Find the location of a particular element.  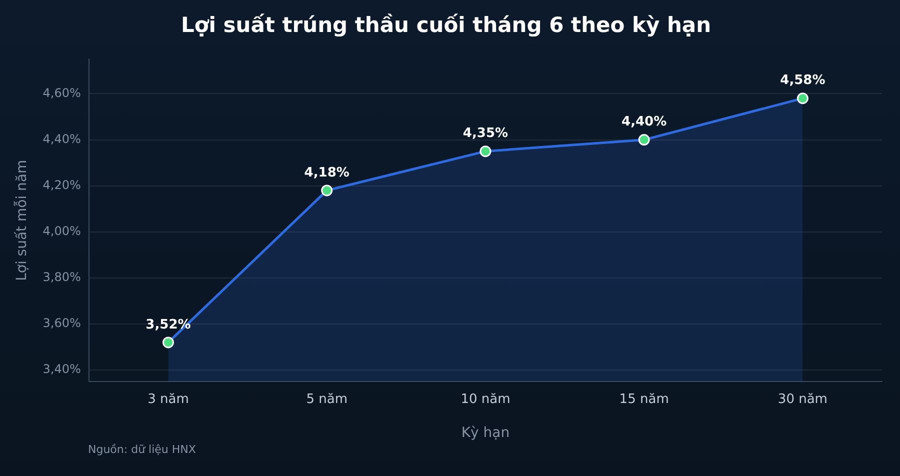

y-tick-label: 3,60% is located at coordinates (61, 323).